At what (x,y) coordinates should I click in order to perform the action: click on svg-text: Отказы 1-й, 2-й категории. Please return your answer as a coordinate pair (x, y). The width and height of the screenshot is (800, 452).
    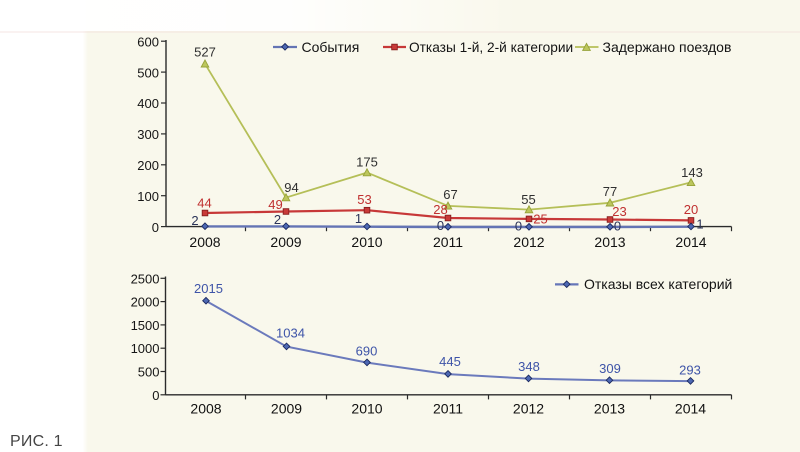
    Looking at the image, I should click on (491, 47).